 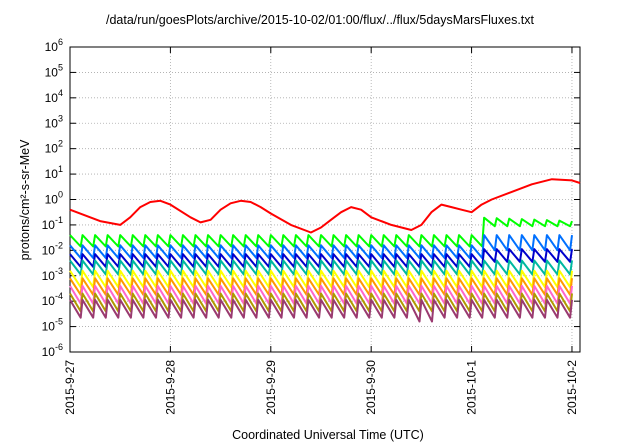 I want to click on y-tick-label: 10⁻⁵, so click(x=52, y=325).